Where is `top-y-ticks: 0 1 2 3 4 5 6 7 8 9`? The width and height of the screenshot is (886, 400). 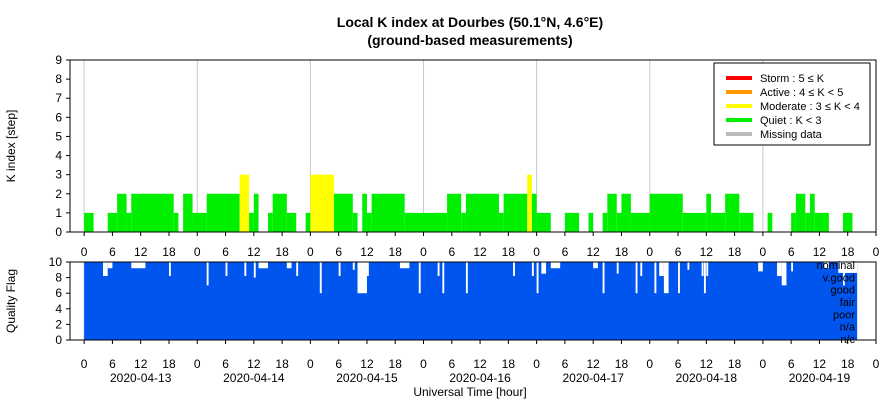
top-y-ticks: 0 1 2 3 4 5 6 7 8 9 is located at coordinates (62, 146).